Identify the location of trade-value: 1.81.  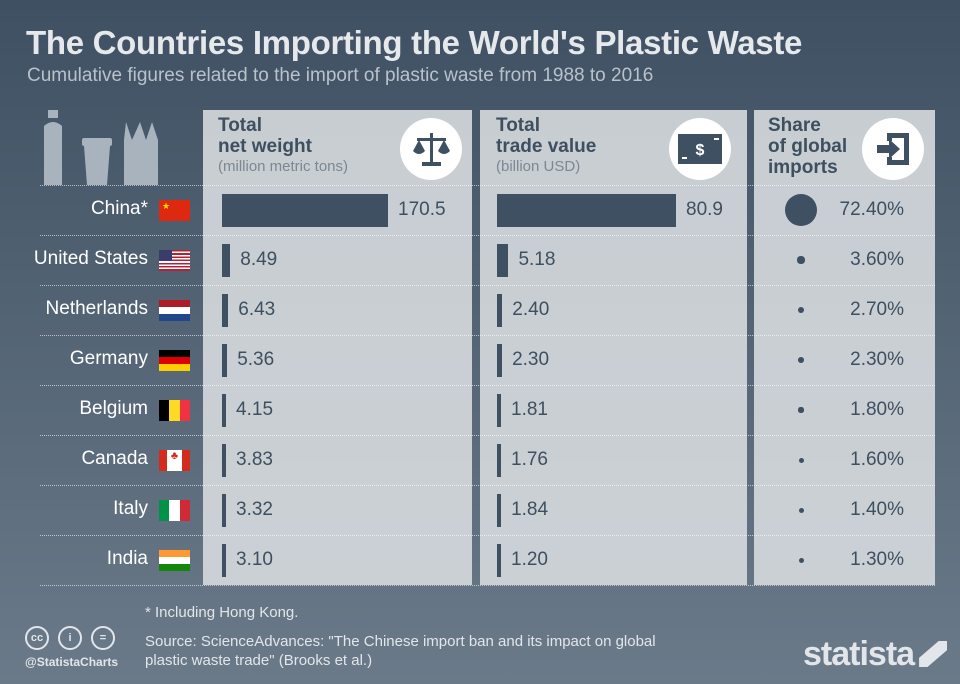
(529, 409).